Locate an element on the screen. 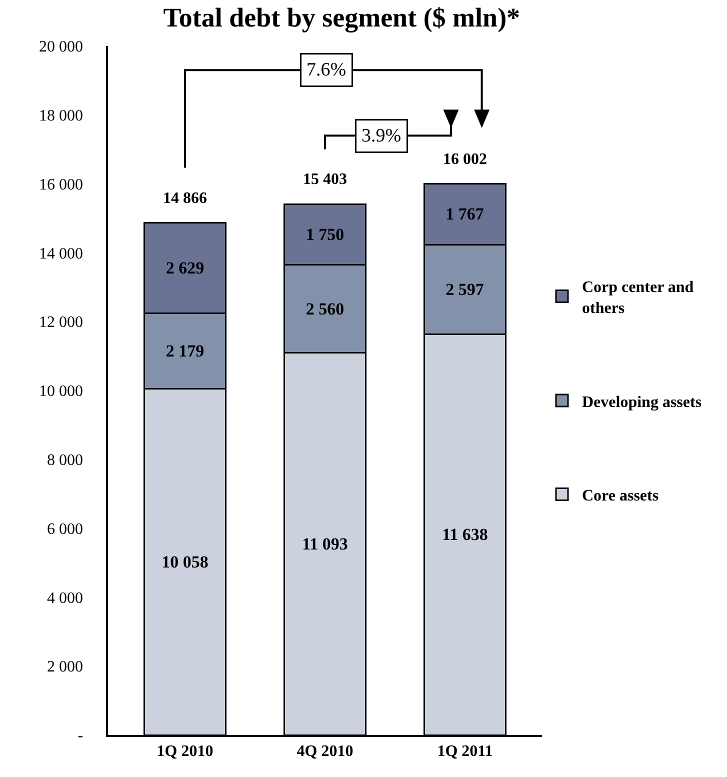 Image resolution: width=727 pixels, height=777 pixels. data-label: 11 638 is located at coordinates (465, 534).